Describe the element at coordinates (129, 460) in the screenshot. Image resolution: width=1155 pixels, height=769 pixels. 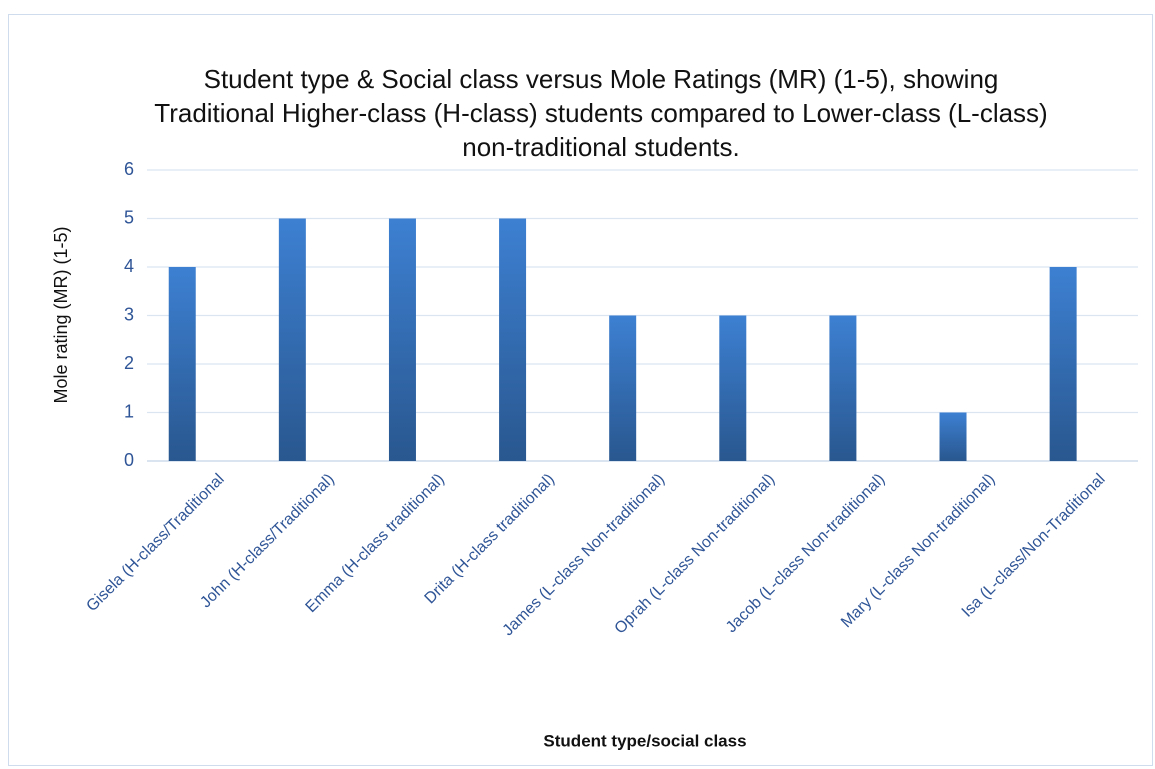
I see `y-tick-label: 0` at that location.